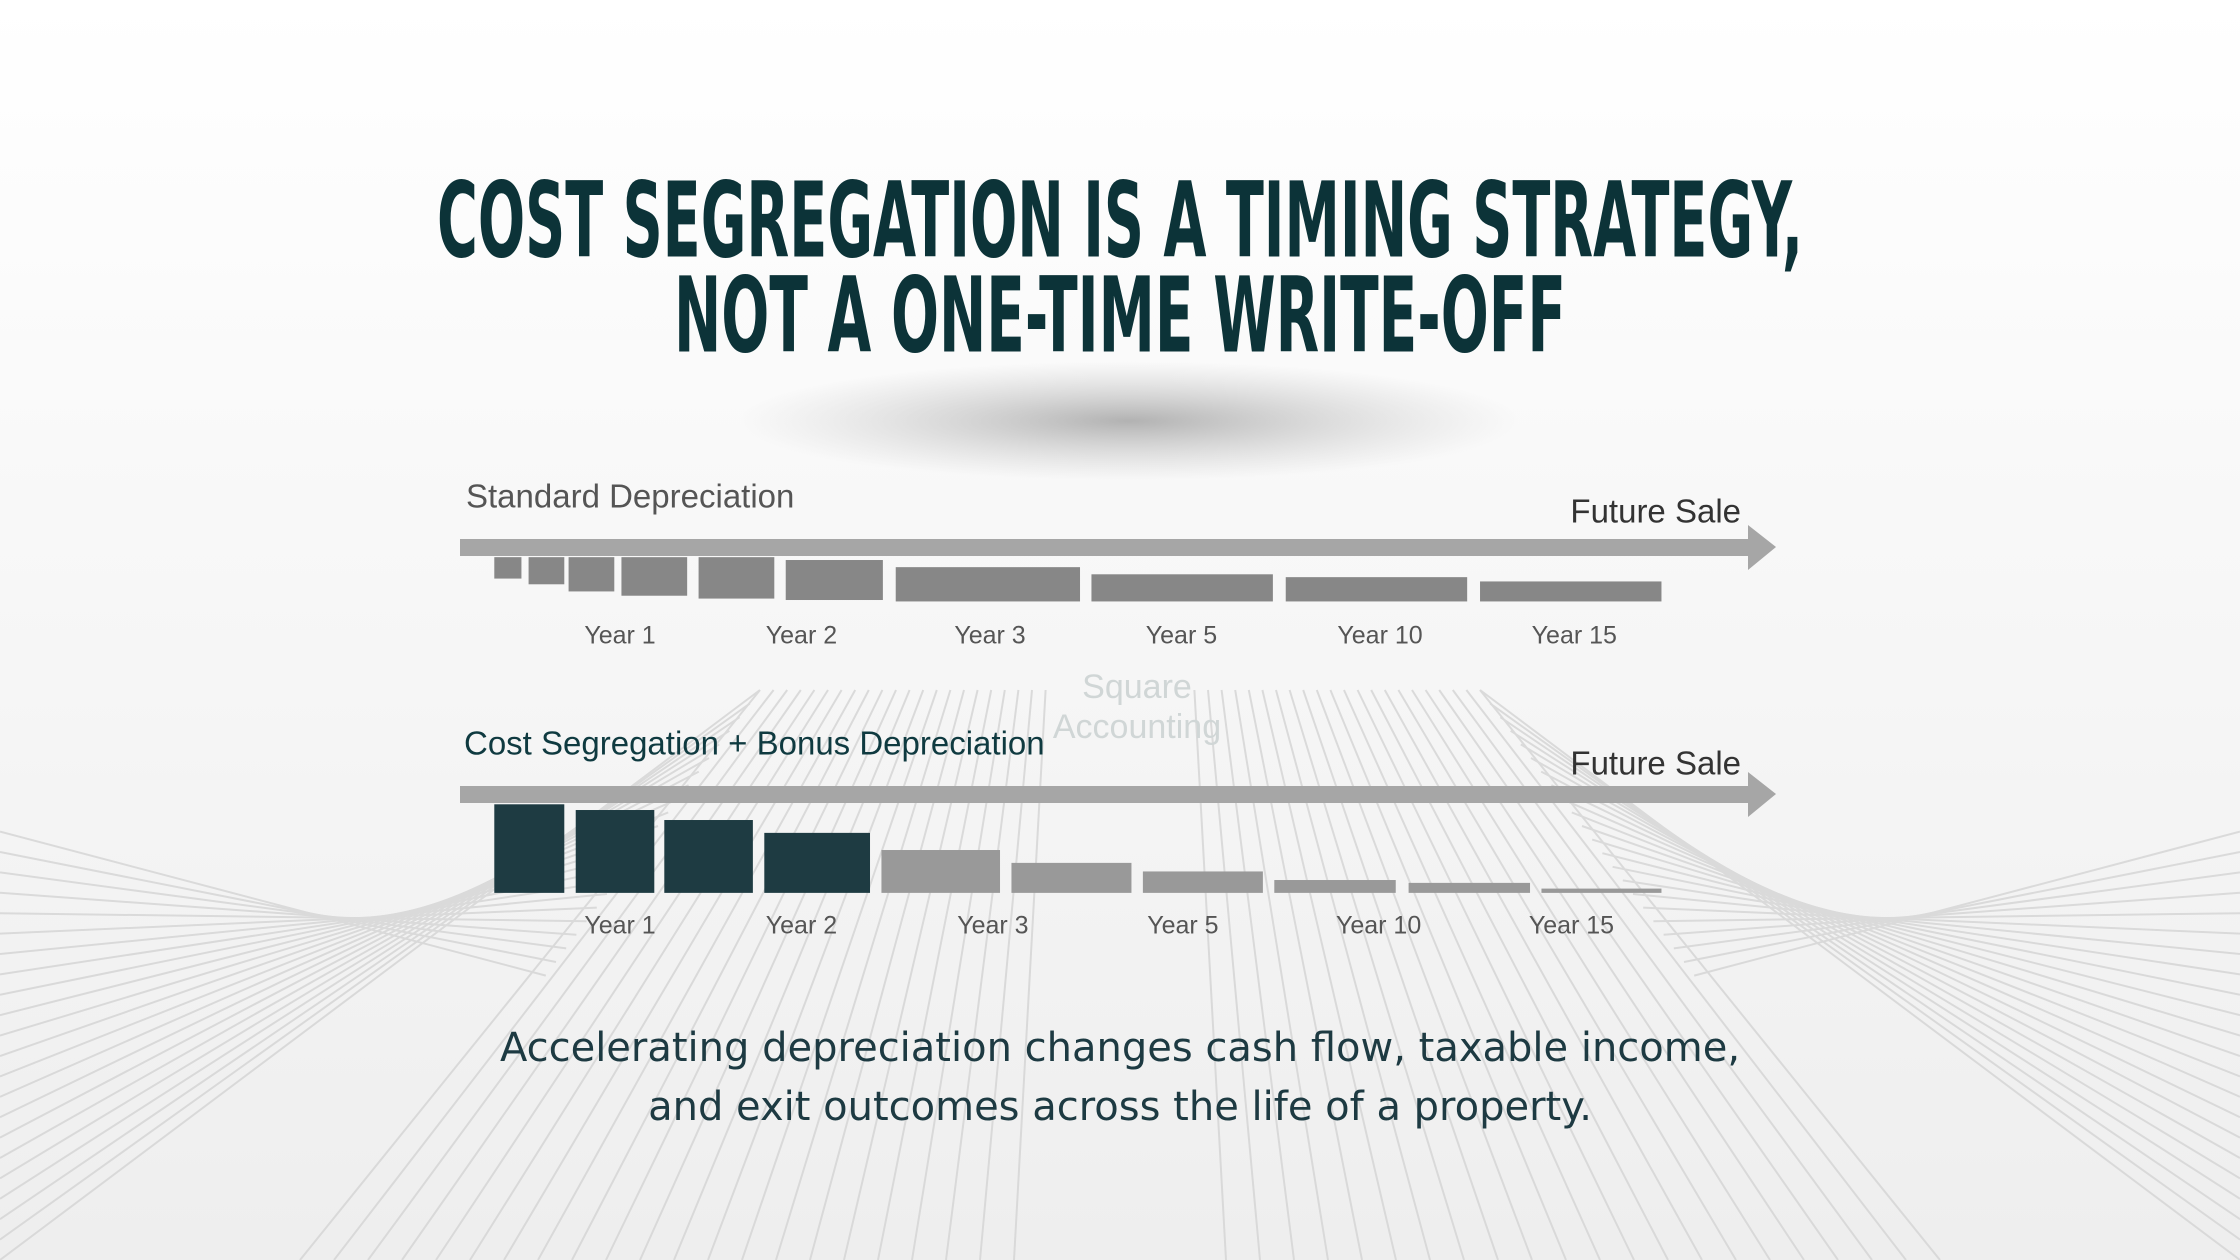  I want to click on section-label: Cost Segregation + Bonus Depreciation, so click(754, 743).